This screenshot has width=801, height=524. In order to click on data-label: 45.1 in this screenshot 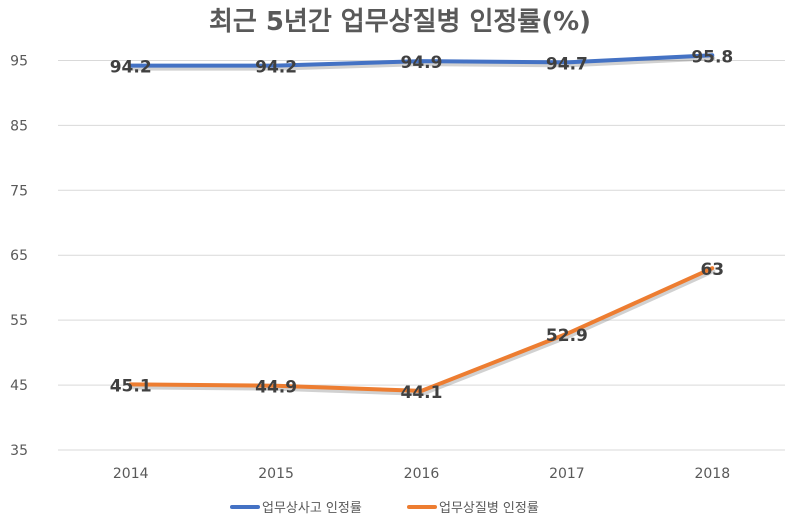, I will do `click(131, 386)`.